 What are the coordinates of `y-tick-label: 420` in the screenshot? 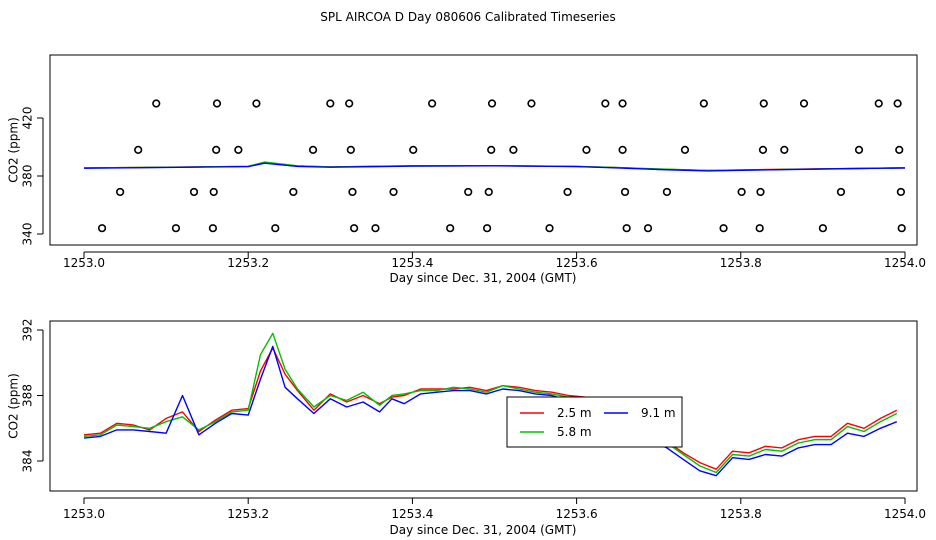 It's located at (28, 118).